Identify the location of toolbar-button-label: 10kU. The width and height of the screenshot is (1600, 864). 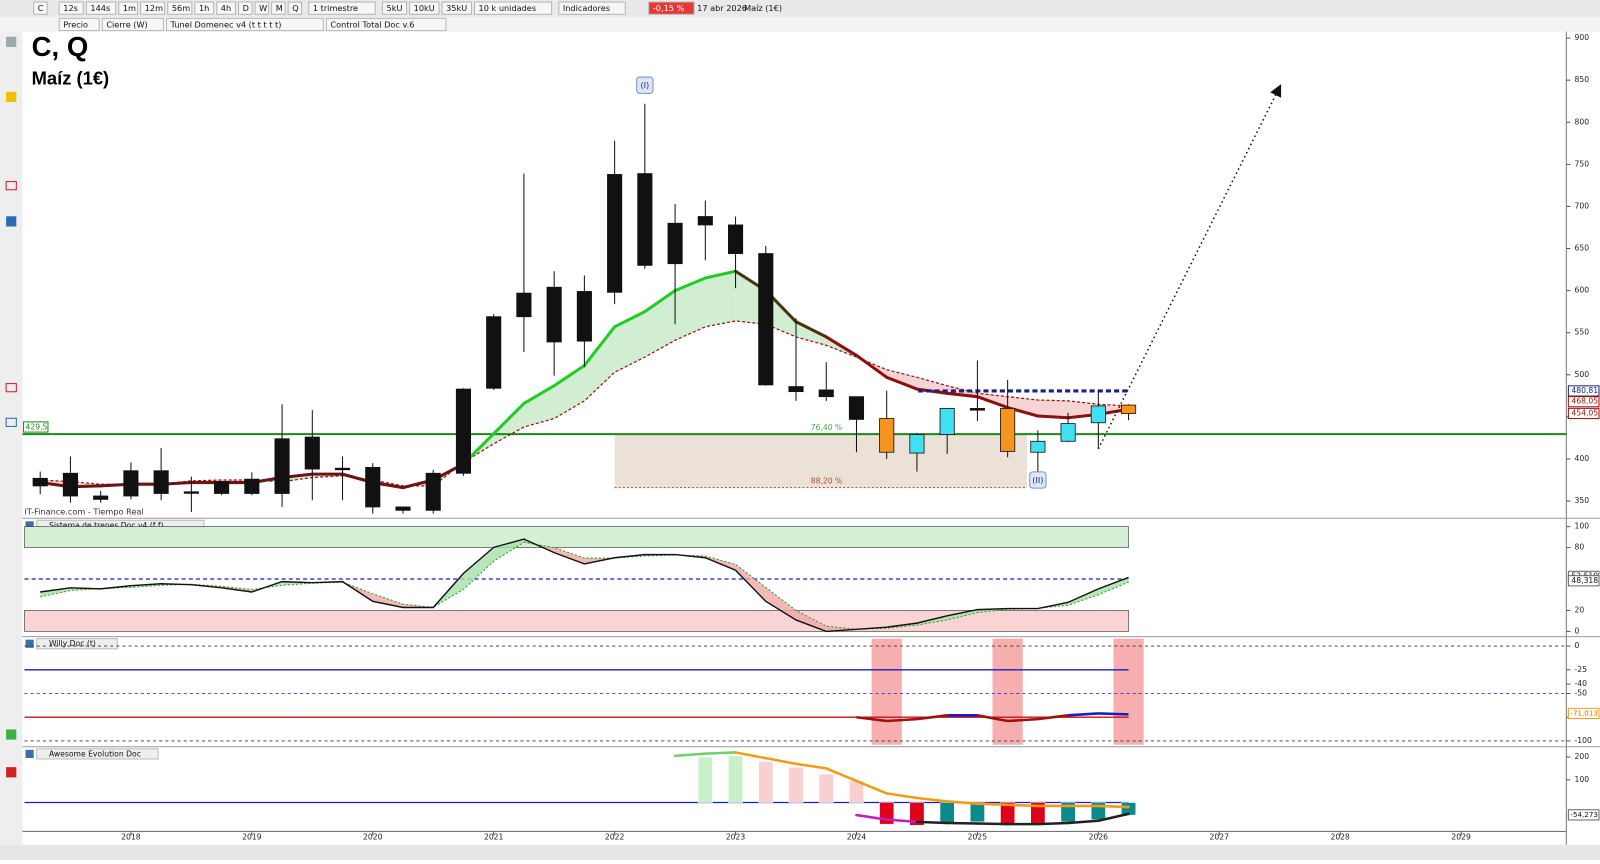
(424, 8).